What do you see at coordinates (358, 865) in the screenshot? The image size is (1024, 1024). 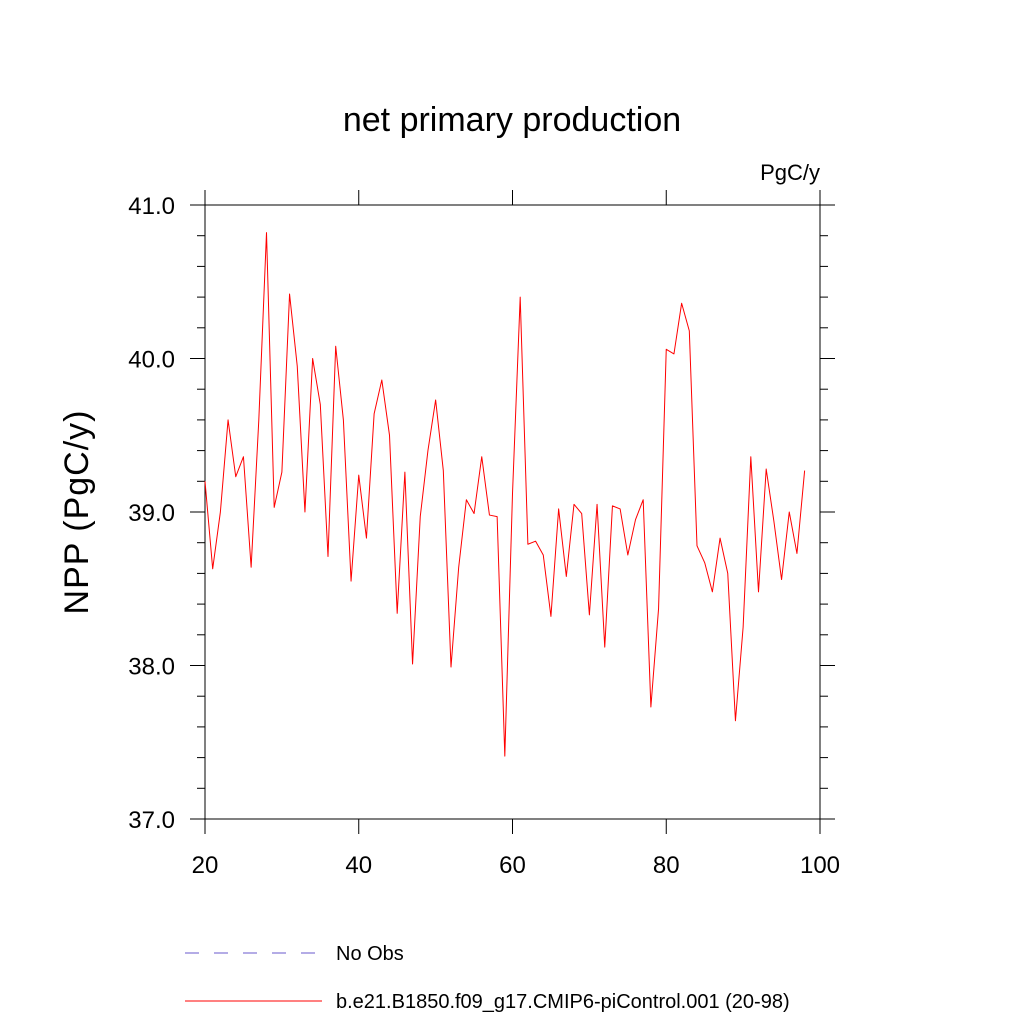 I see `x-tick-label: 40` at bounding box center [358, 865].